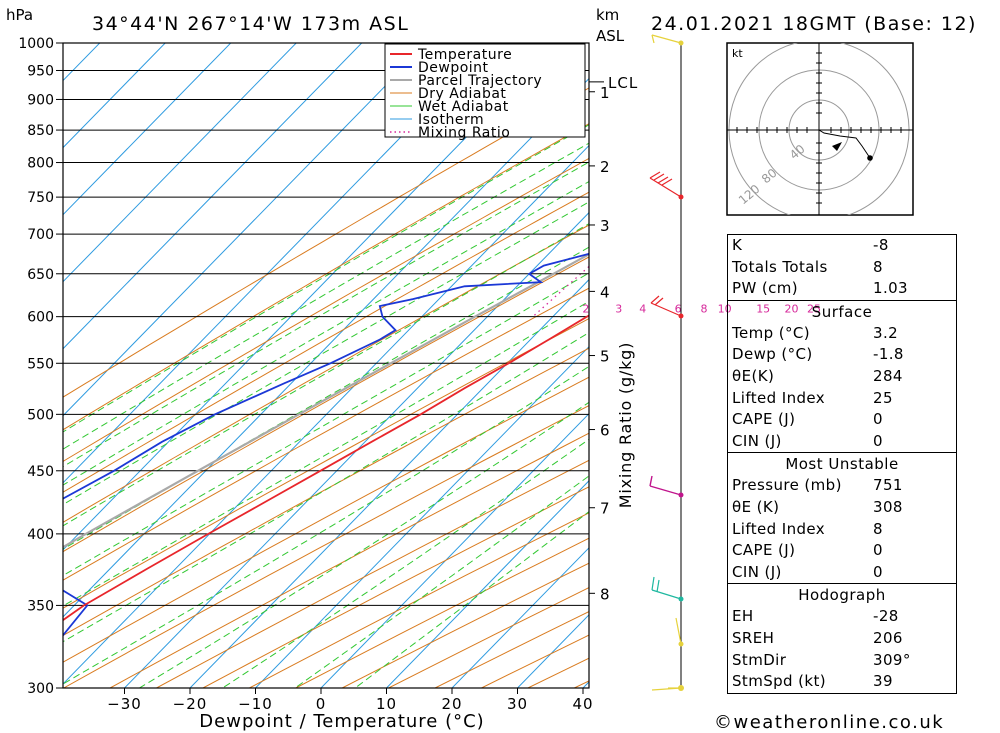 This screenshot has width=1000, height=733. Describe the element at coordinates (618, 309) in the screenshot. I see `mixing-ratio-label: 3` at that location.